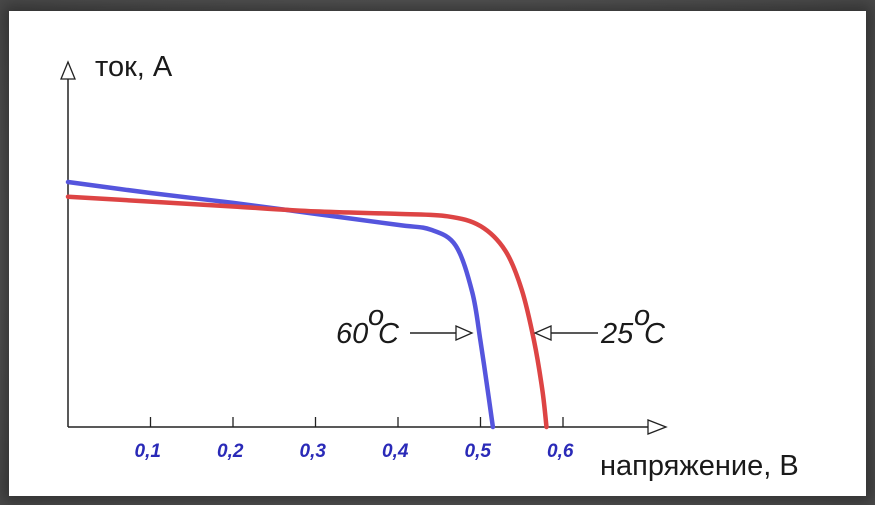 Image resolution: width=875 pixels, height=505 pixels. What do you see at coordinates (352, 334) in the screenshot?
I see `annotation-label: 60` at bounding box center [352, 334].